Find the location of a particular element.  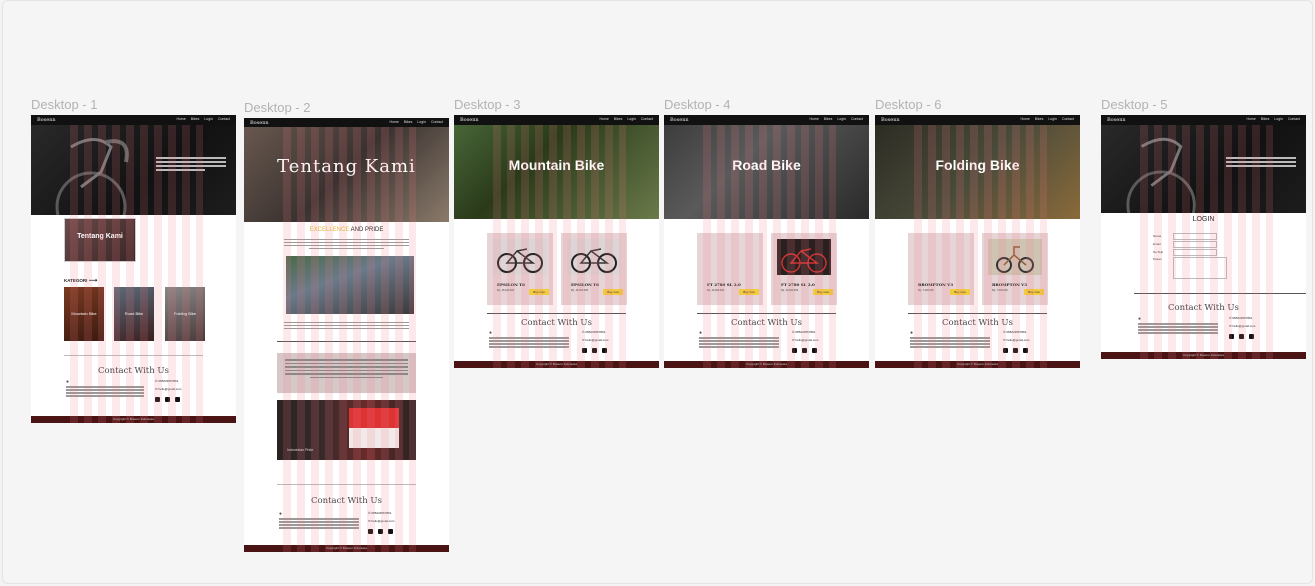

product-image is located at coordinates (941, 257).